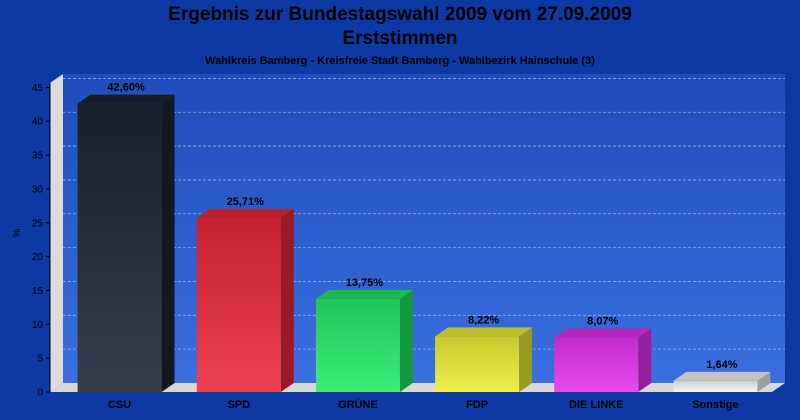 The height and width of the screenshot is (420, 800). I want to click on data-label: 42,60%, so click(126, 88).